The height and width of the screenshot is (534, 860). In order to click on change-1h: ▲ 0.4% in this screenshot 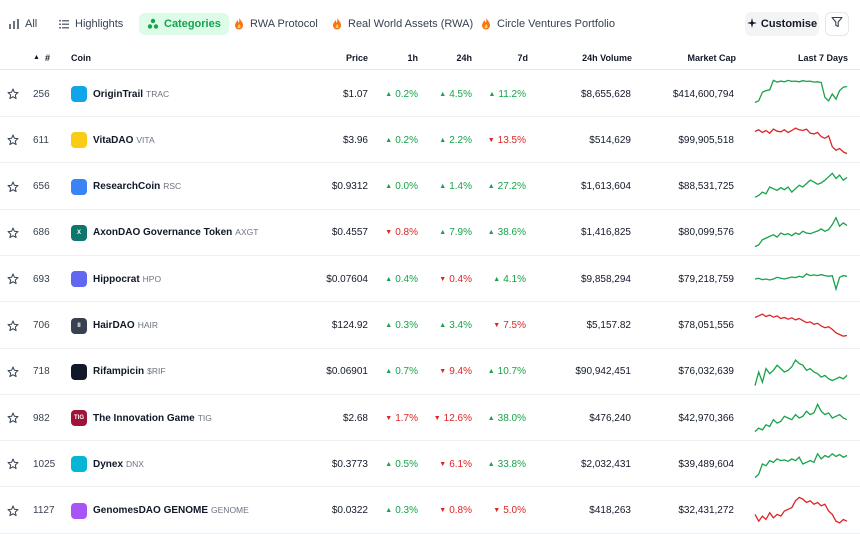, I will do `click(398, 279)`.